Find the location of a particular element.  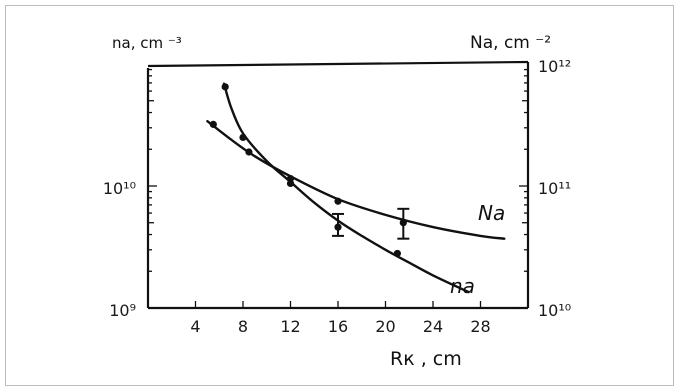

left-tick-label: 10⁹ is located at coordinates (122, 310).